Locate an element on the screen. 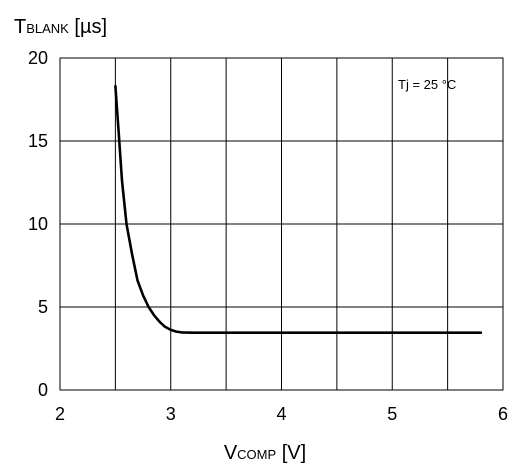  y-axis-label-subscript: BLANK is located at coordinates (47, 28).